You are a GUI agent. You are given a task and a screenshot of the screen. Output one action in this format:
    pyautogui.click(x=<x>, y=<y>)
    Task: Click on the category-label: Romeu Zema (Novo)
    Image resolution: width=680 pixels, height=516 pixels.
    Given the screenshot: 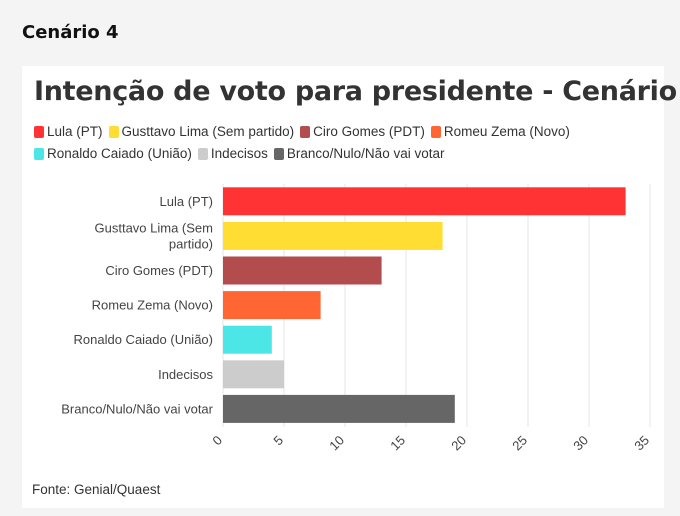 What is the action you would take?
    pyautogui.click(x=152, y=305)
    